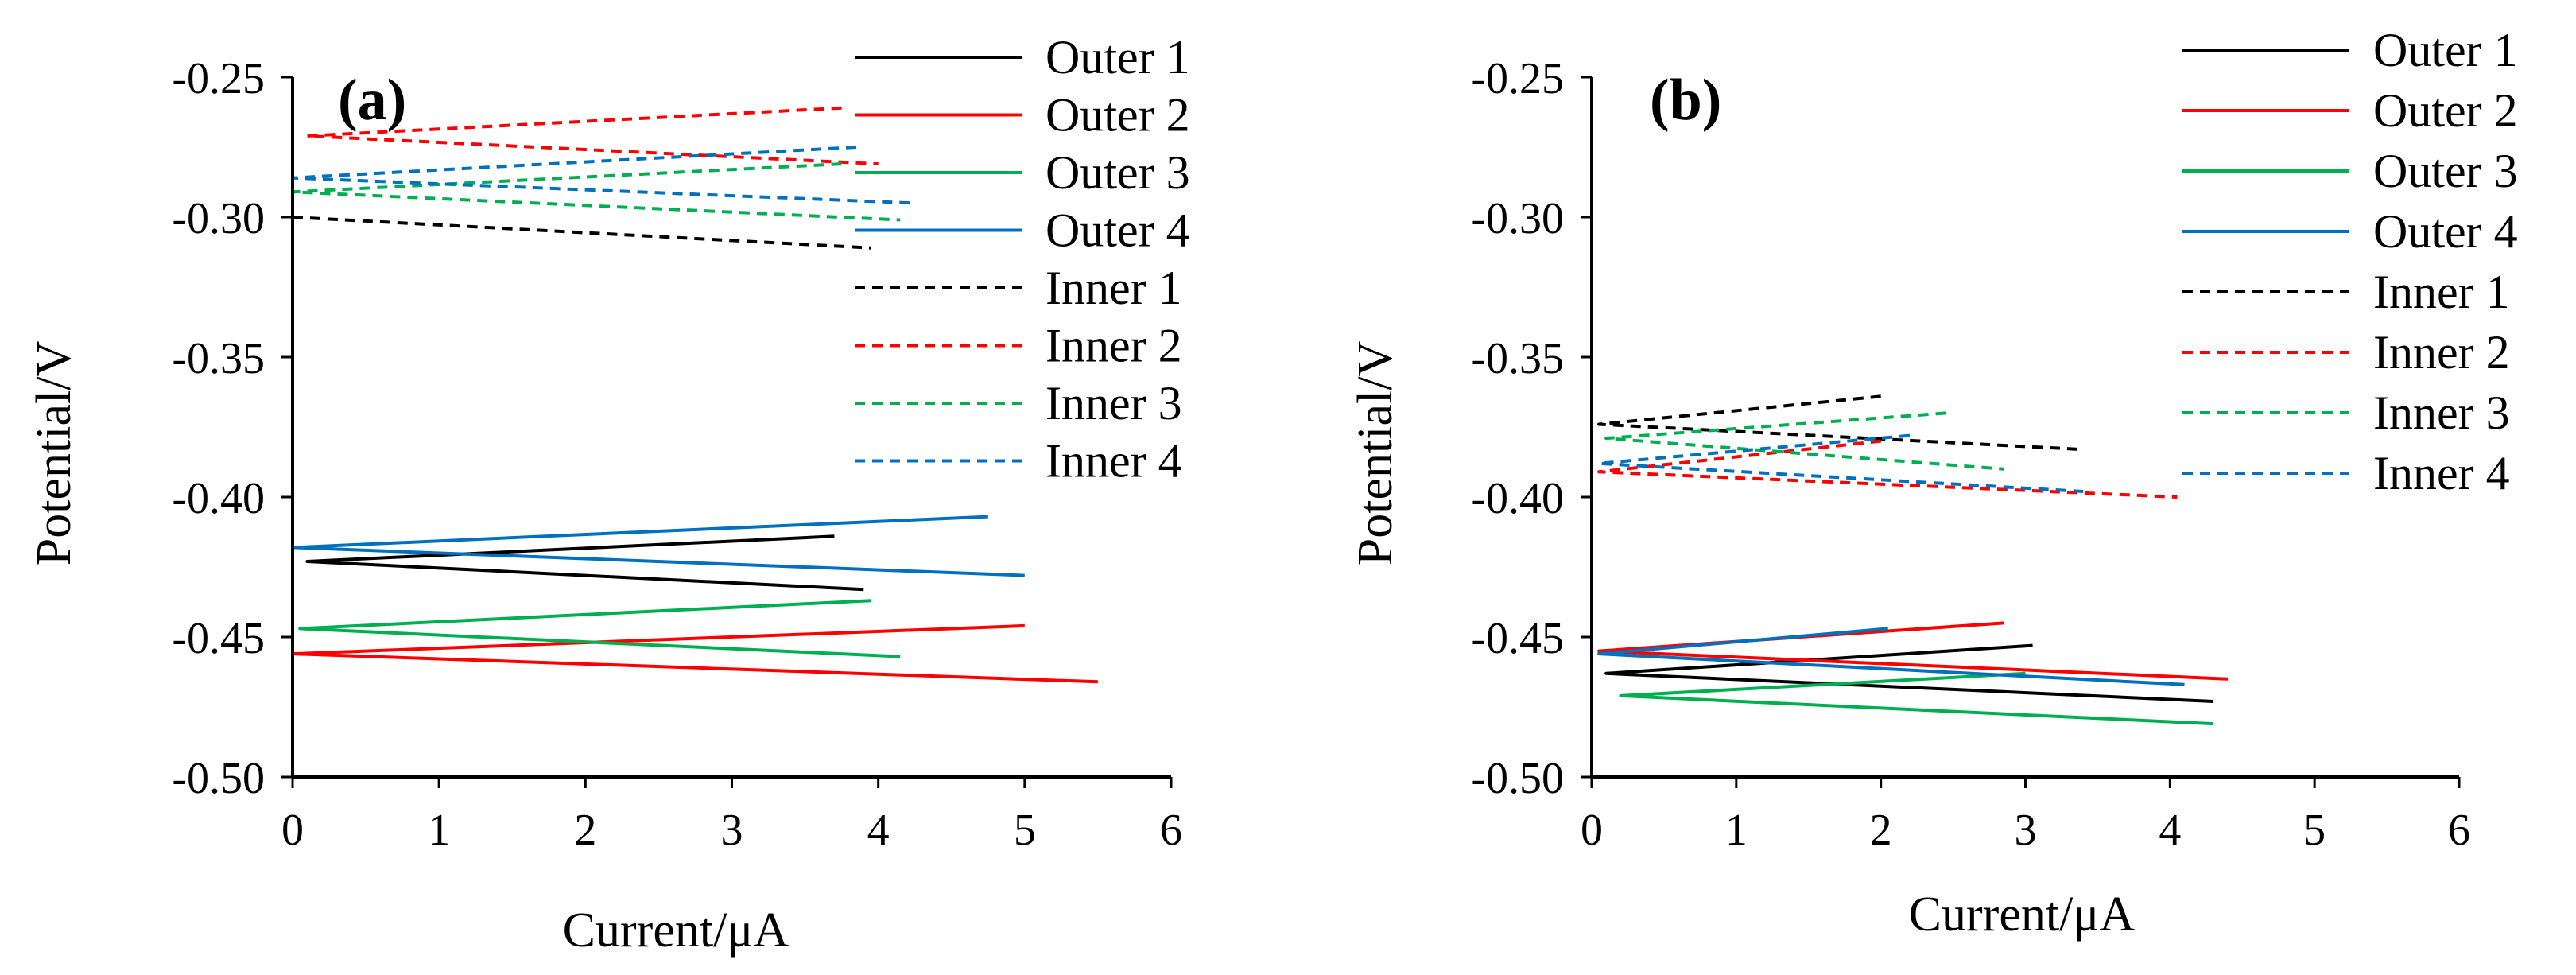  Describe the element at coordinates (2022, 915) in the screenshot. I see `panel-b-x-axis-title: Current/μA` at that location.